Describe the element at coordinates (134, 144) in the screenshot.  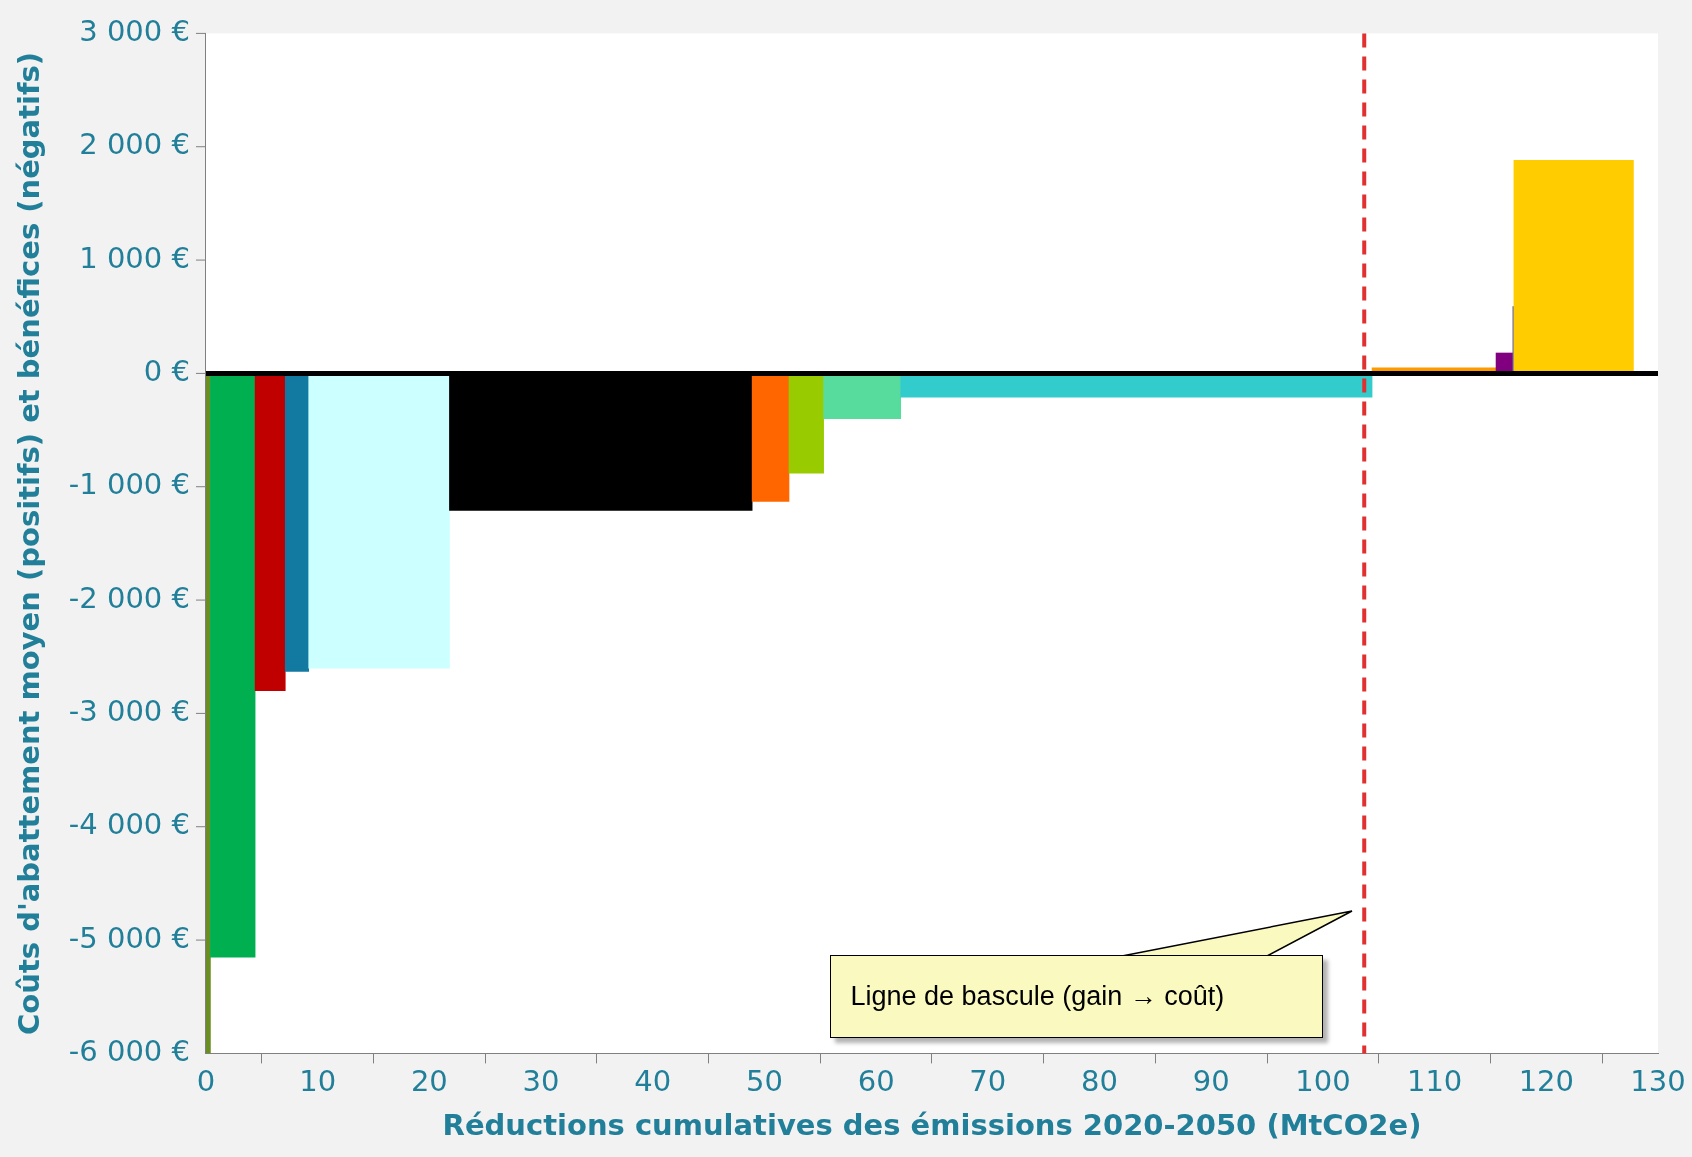
I see `y-tick-label: 2 000 €` at that location.